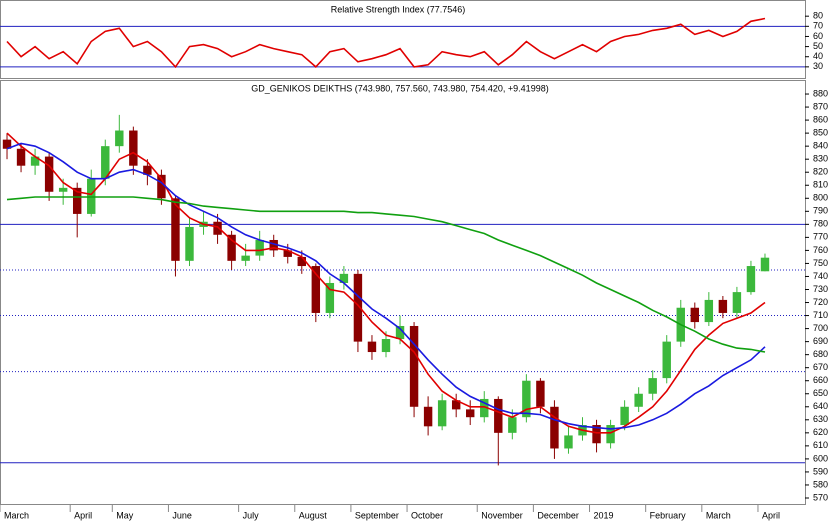 The width and height of the screenshot is (831, 529). What do you see at coordinates (820, 198) in the screenshot?
I see `y-tick-label: 800` at bounding box center [820, 198].